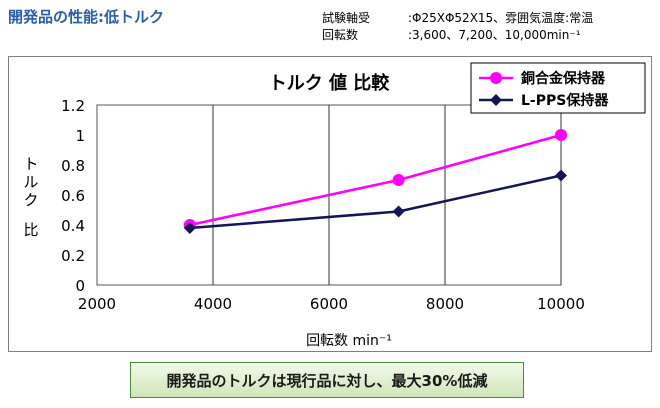 The width and height of the screenshot is (660, 408). I want to click on condition-value: :Φ25XΦ52X15、雰囲気温度:常温, so click(501, 18).